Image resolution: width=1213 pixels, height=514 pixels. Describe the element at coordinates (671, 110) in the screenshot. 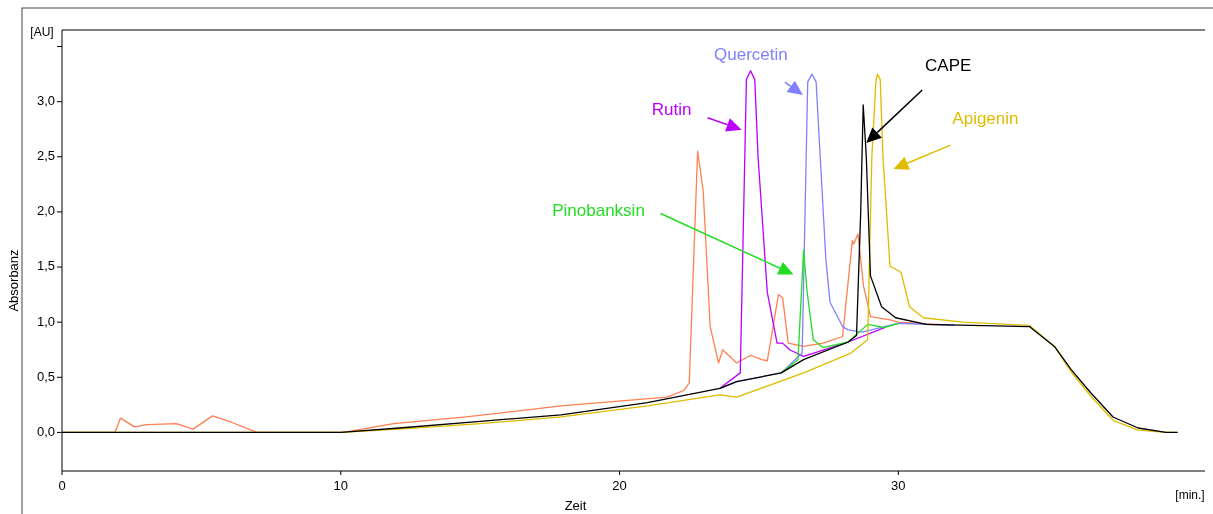

I see `legend-label: Rutin` at that location.